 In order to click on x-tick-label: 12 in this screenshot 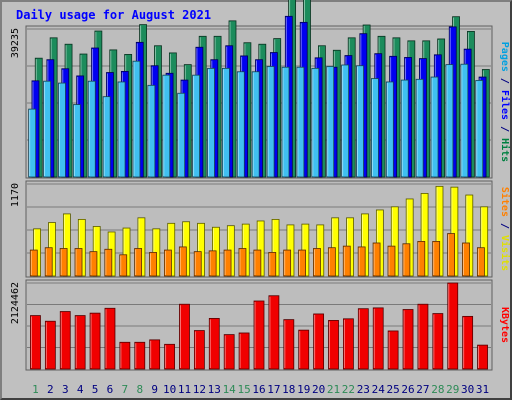, I will do `click(199, 389)`.